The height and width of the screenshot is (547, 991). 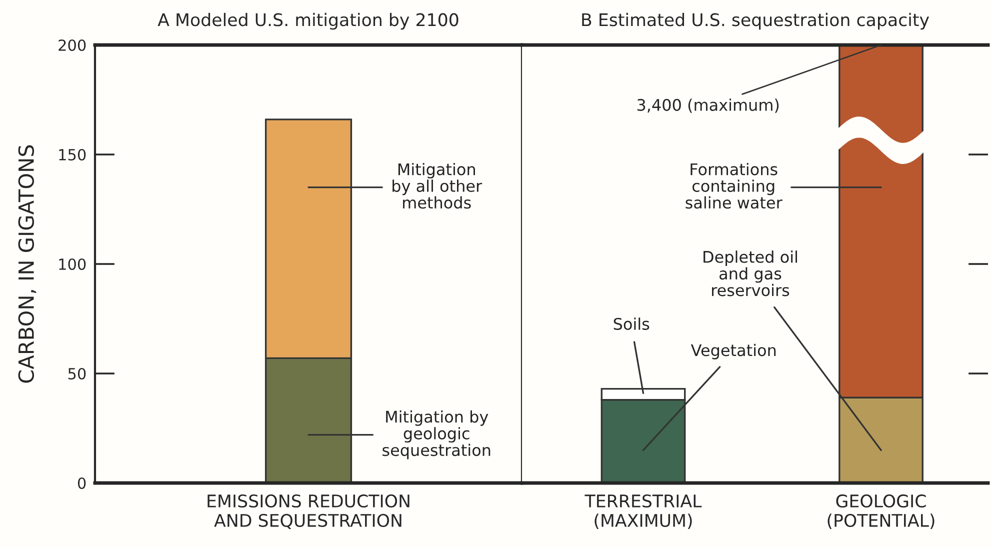 I want to click on x-tick-label: GEOLOGIC (POTENTIAL), so click(x=881, y=512).